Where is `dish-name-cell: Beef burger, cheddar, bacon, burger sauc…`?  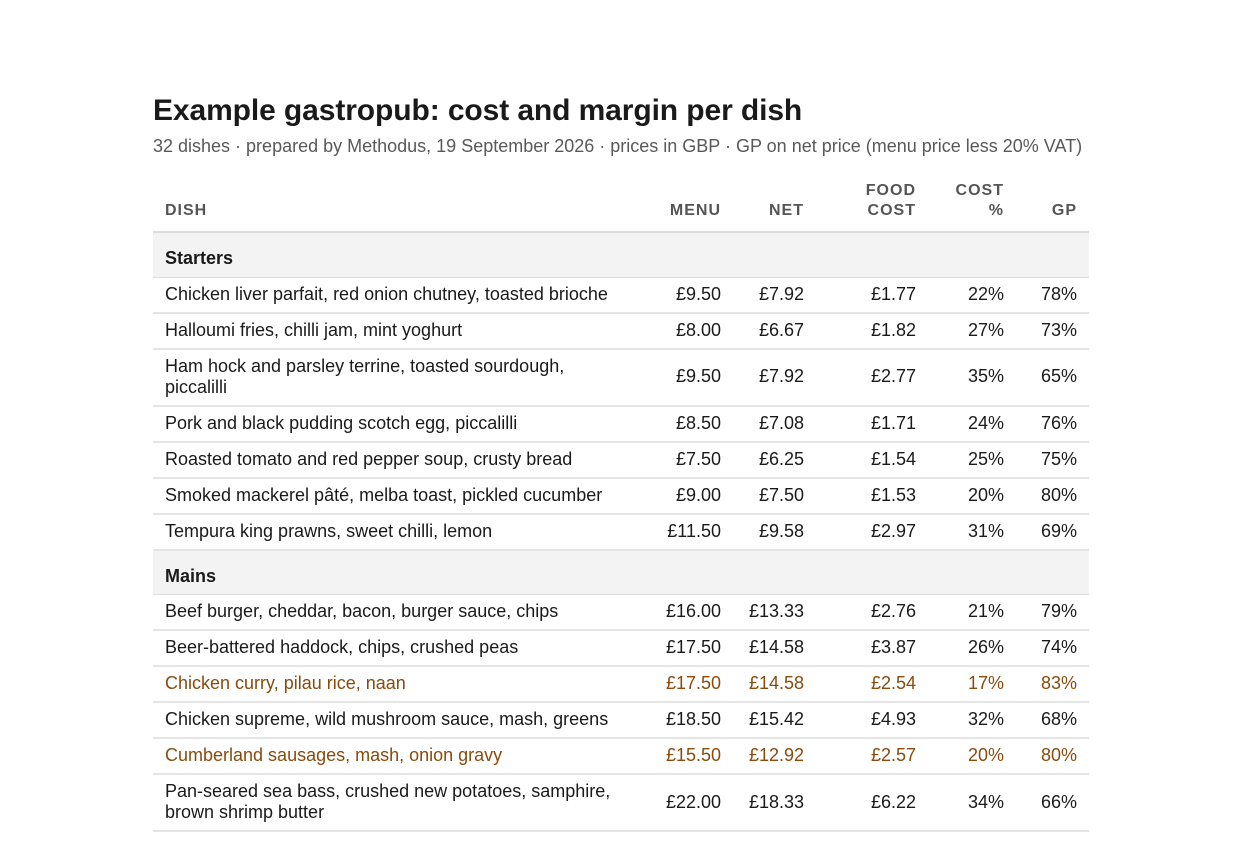
dish-name-cell: Beef burger, cheddar, bacon, burger sauc… is located at coordinates (398, 612).